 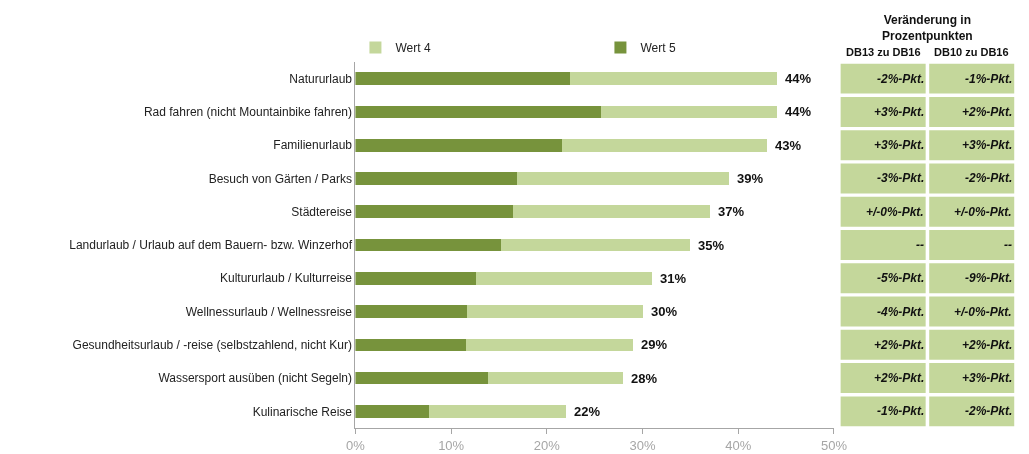 What do you see at coordinates (731, 211) in the screenshot?
I see `total-label: 37%` at bounding box center [731, 211].